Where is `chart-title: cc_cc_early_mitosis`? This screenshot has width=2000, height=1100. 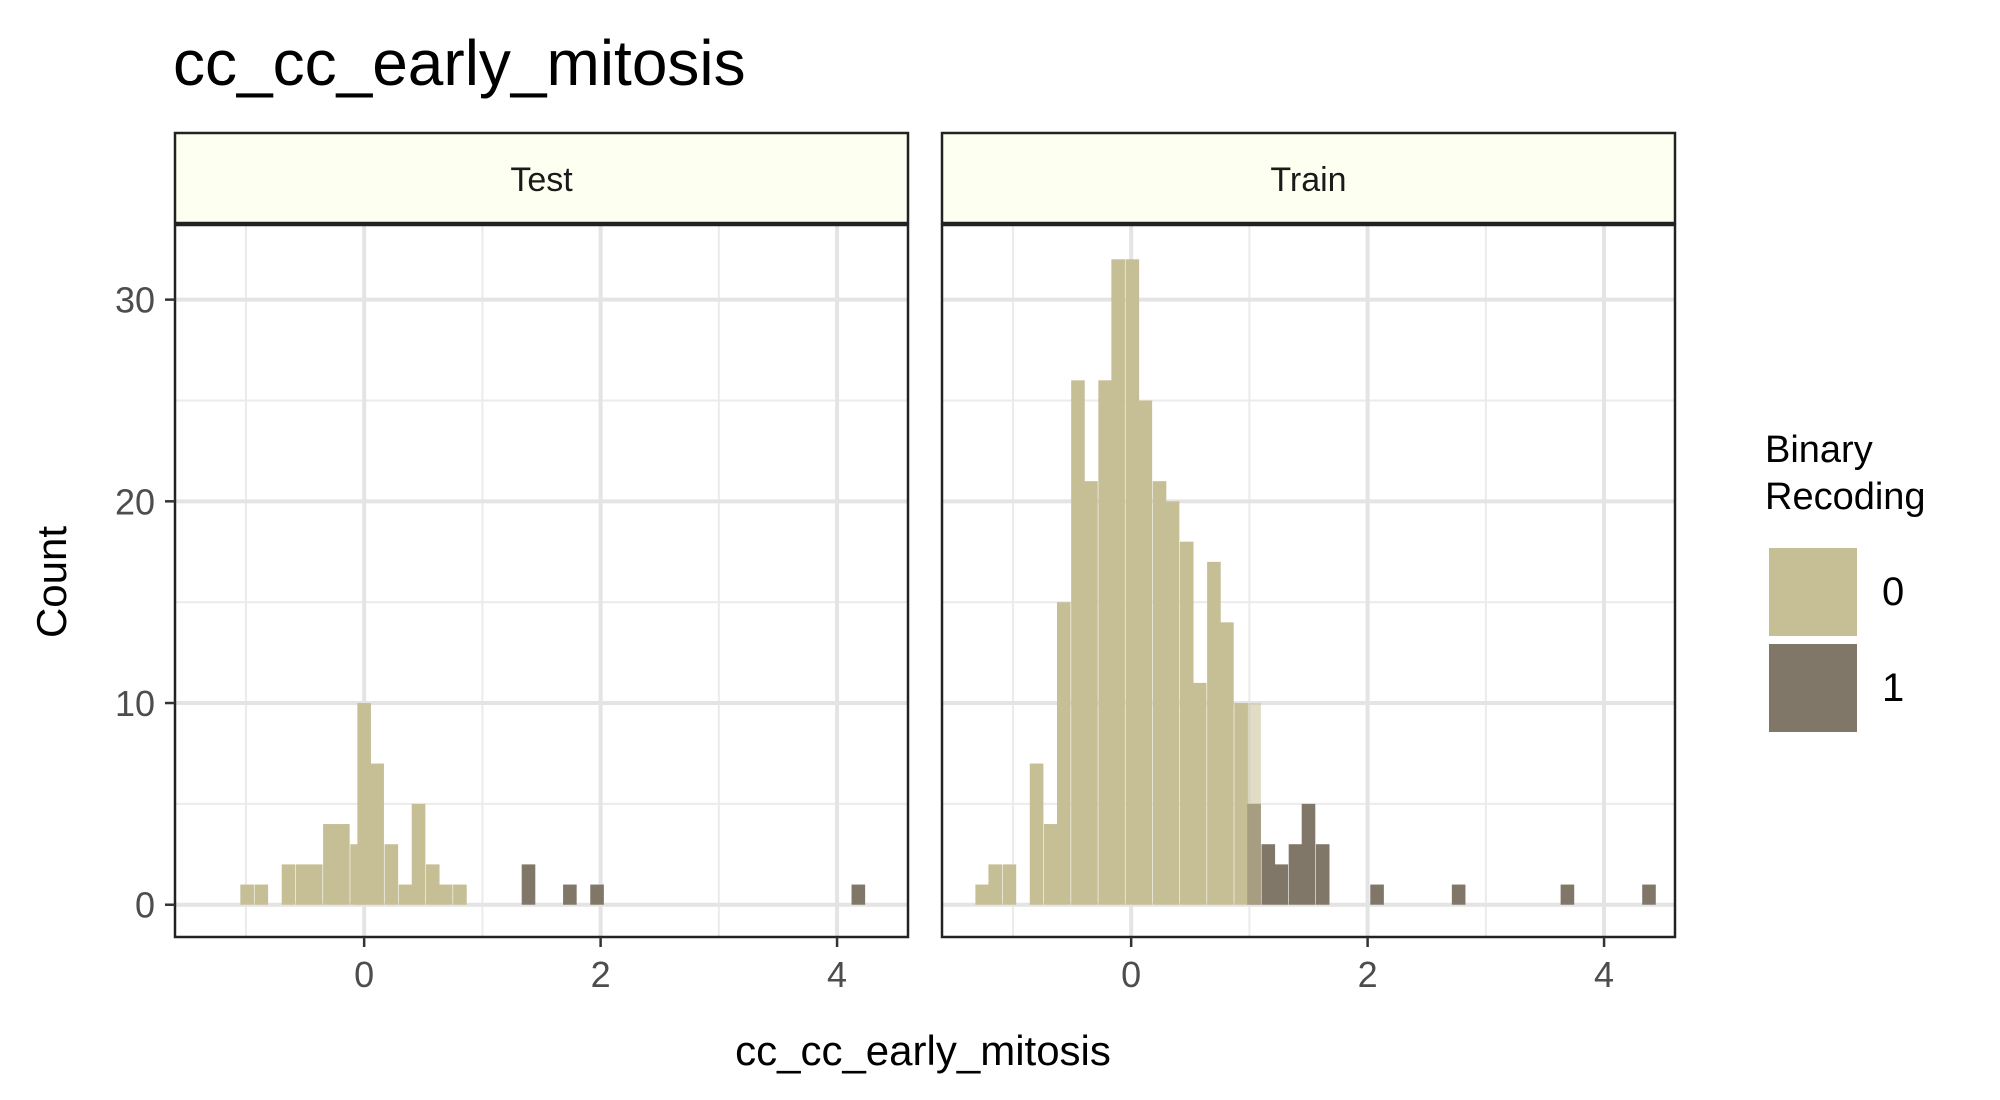 chart-title: cc_cc_early_mitosis is located at coordinates (459, 63).